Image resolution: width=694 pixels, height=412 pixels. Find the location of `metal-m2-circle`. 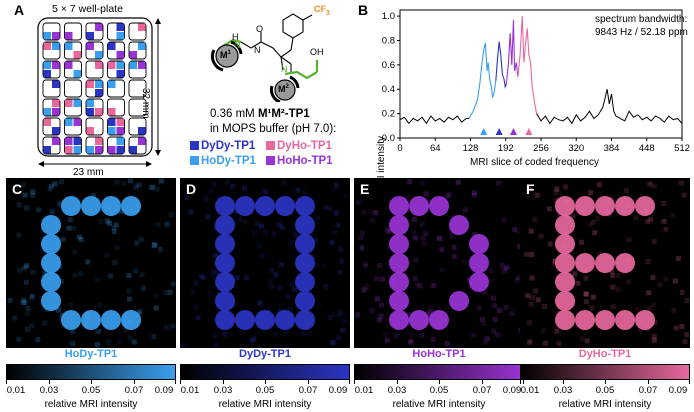

metal-m2-circle is located at coordinates (285, 90).